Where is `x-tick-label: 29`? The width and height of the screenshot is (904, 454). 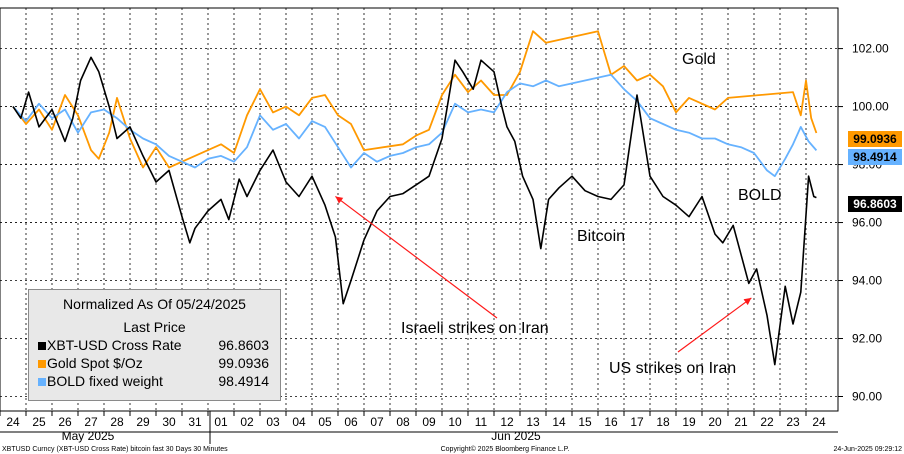
x-tick-label: 29 is located at coordinates (143, 422).